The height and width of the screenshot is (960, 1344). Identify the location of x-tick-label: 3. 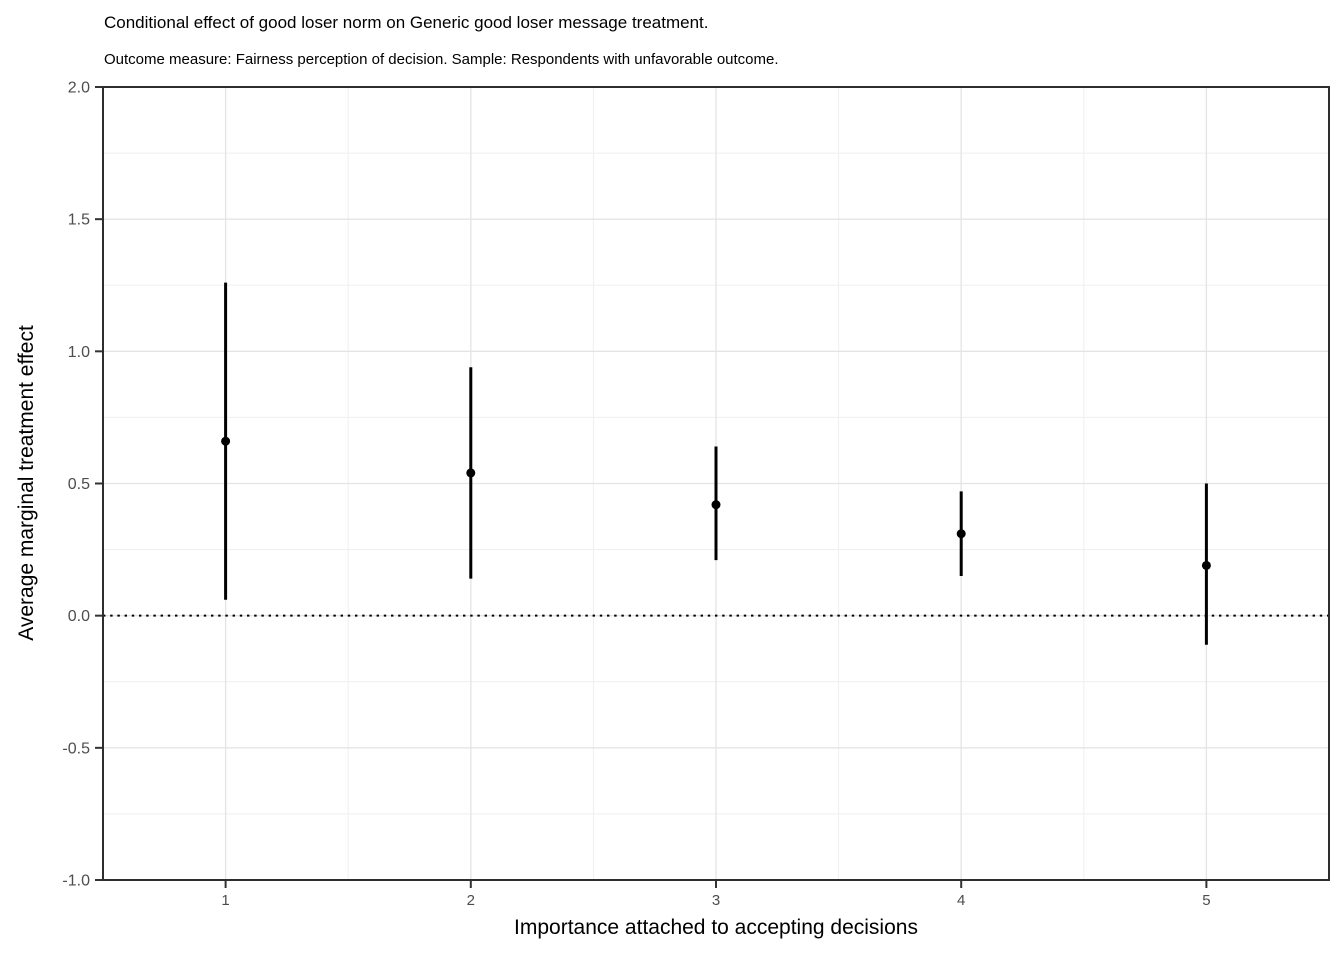
(716, 900).